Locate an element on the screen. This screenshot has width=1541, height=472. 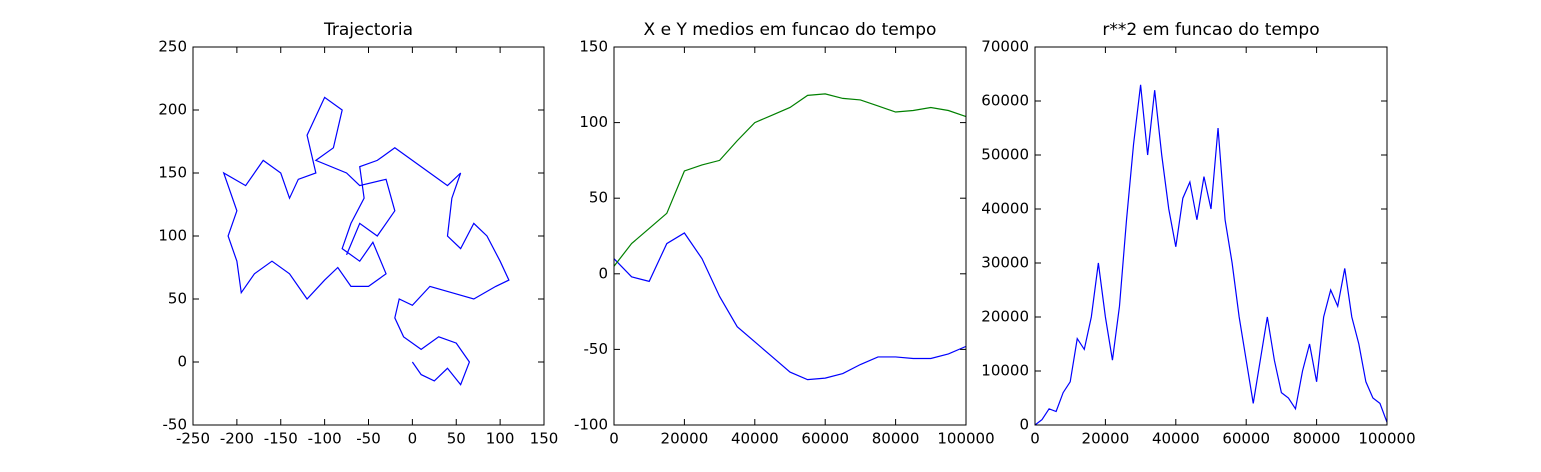
x-tick-label: 50 is located at coordinates (456, 439).